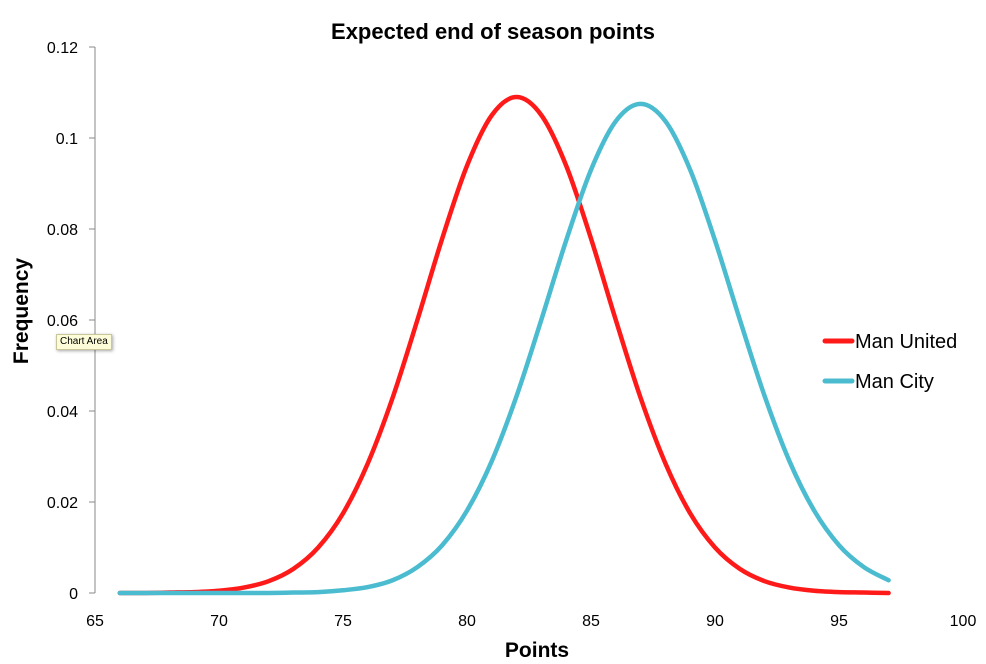  What do you see at coordinates (963, 621) in the screenshot?
I see `x-tick-label: 100` at bounding box center [963, 621].